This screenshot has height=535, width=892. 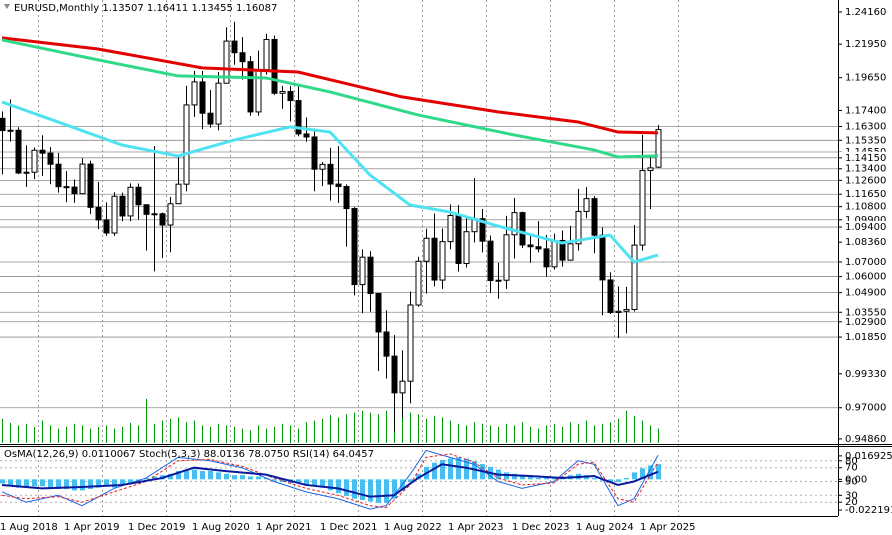 I want to click on y-tick-label: 1.24160, so click(x=865, y=12).